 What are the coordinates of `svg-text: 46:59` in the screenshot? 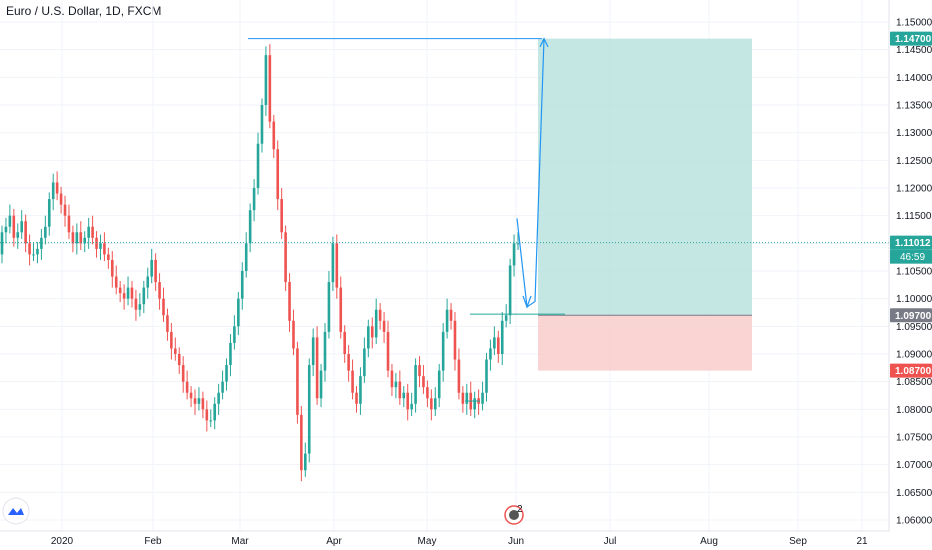 It's located at (912, 257).